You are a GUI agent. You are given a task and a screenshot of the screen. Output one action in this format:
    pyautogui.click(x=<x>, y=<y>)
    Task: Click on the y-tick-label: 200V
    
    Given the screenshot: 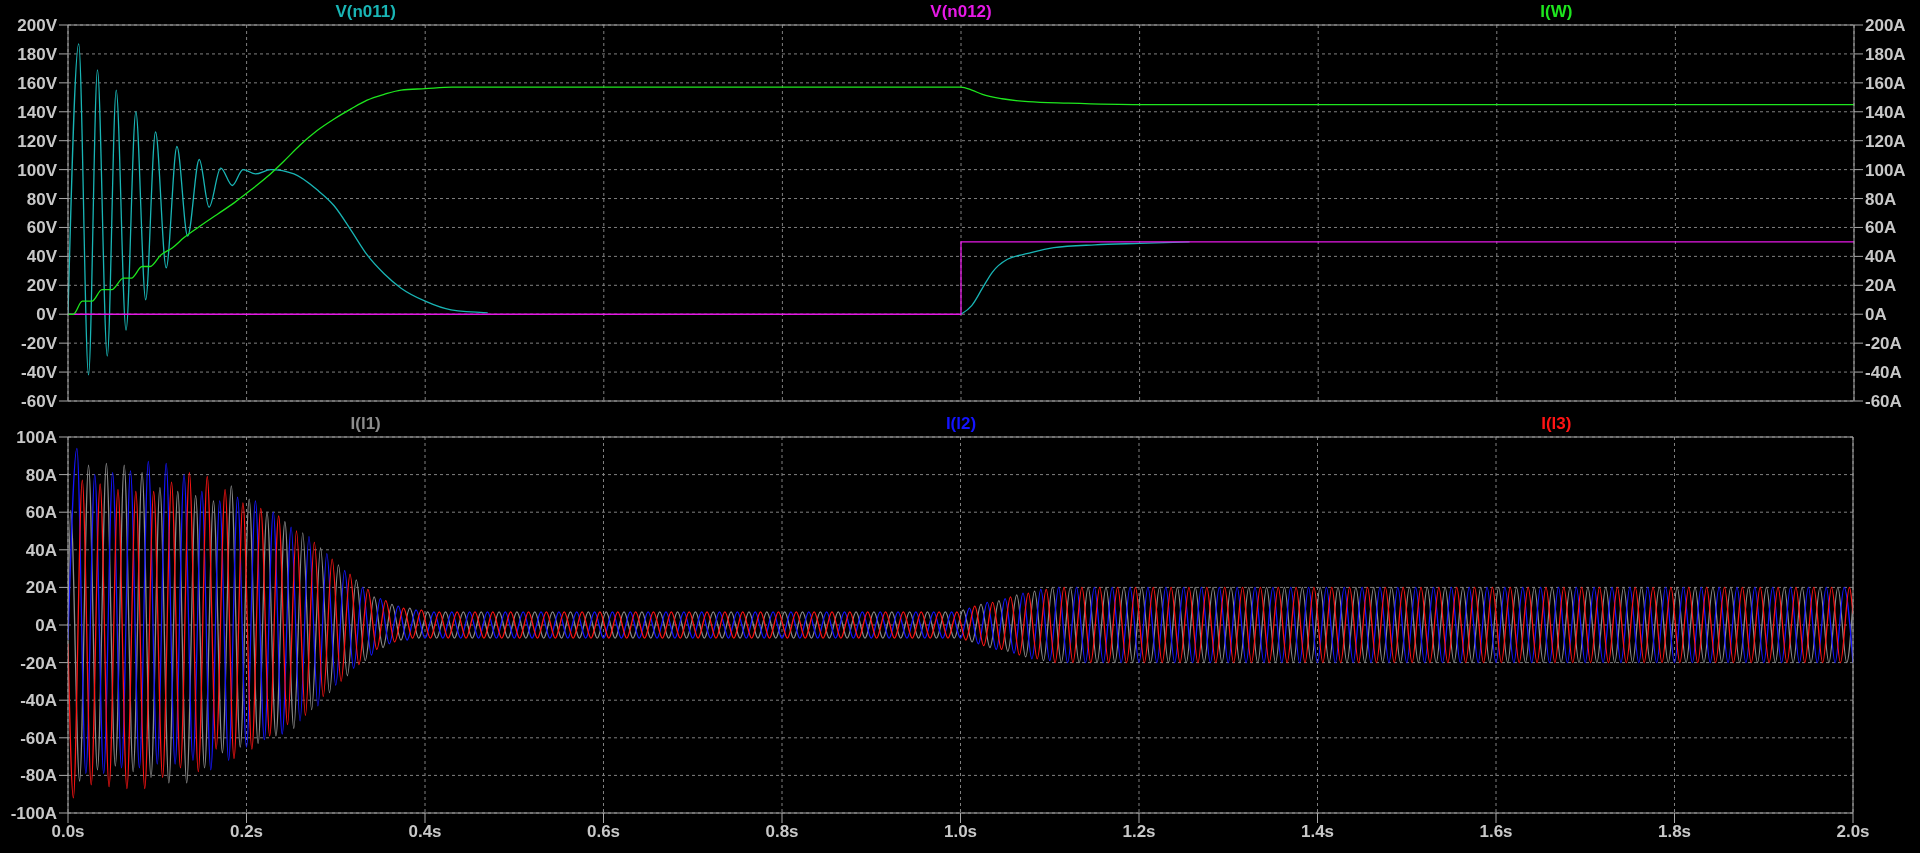 What is the action you would take?
    pyautogui.click(x=37, y=26)
    